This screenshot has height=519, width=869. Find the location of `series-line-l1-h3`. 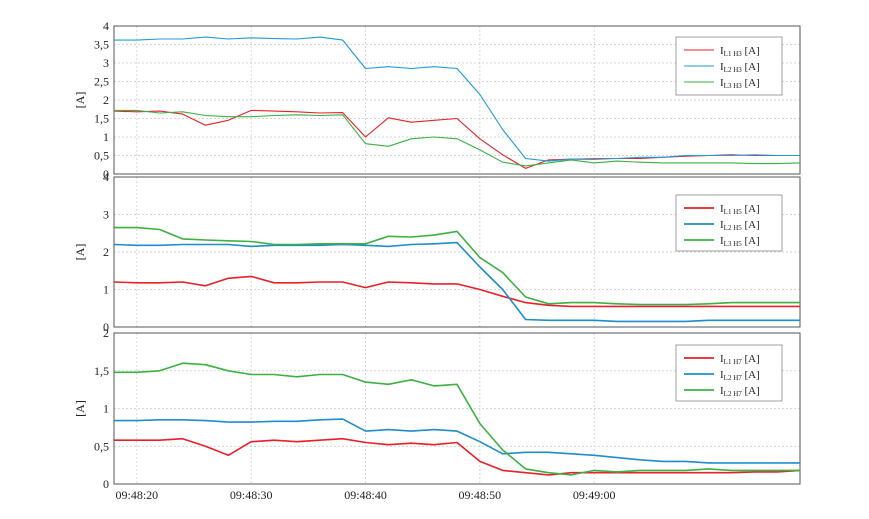

series-line-l1-h3 is located at coordinates (456, 139).